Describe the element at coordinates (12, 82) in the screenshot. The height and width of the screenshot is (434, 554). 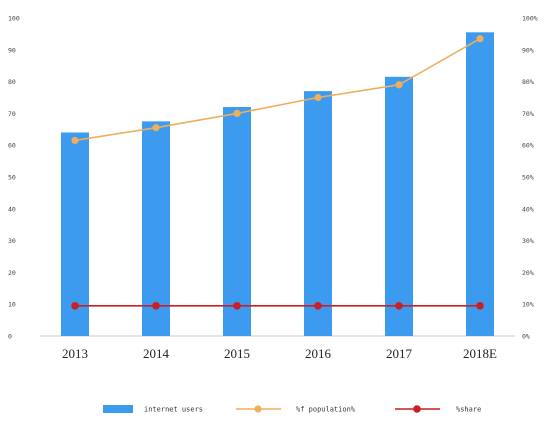
I see `y-tick-label-left: 80` at that location.